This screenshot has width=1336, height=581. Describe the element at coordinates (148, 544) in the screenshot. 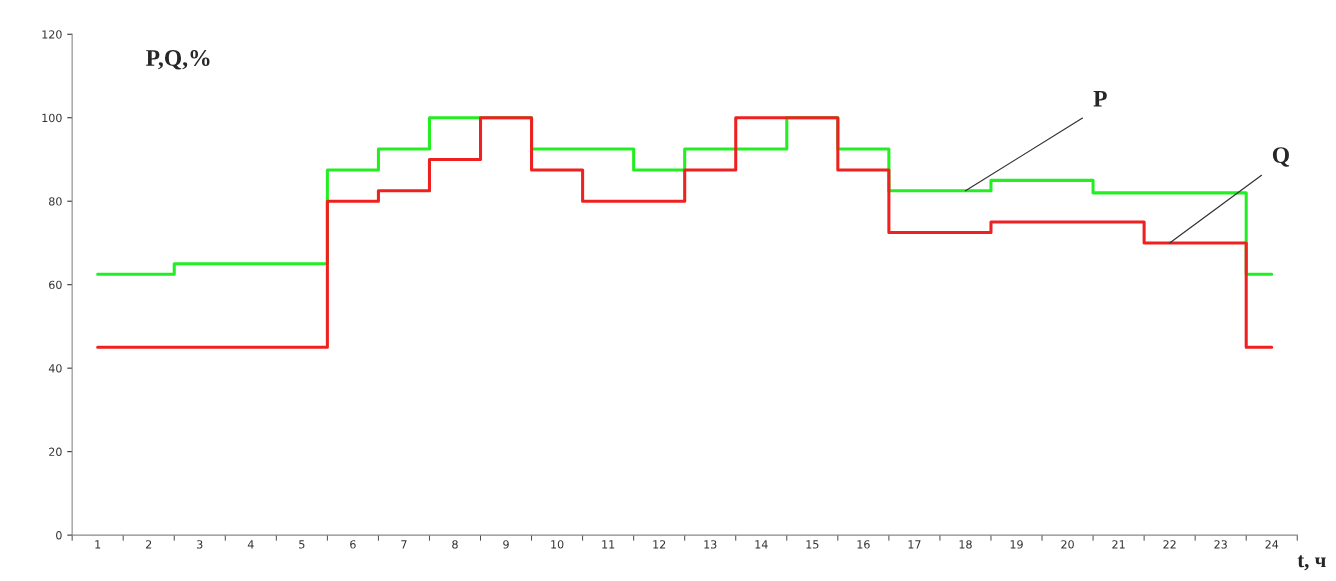

I see `x-tick-label: 2` at that location.